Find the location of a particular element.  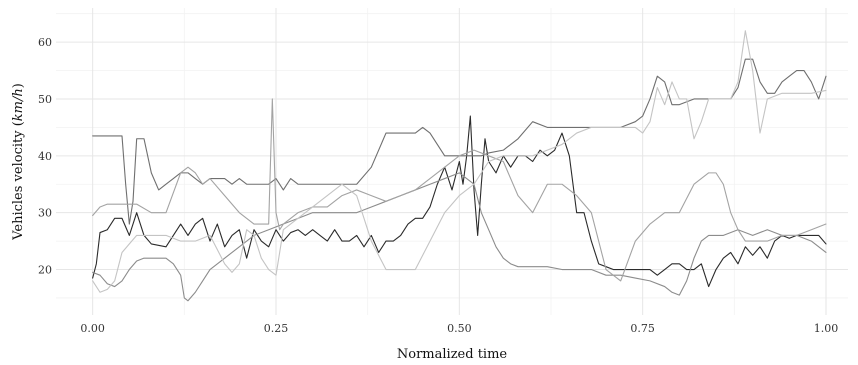

y-axis-ticks: 20 30 40 50 60 is located at coordinates (45, 156).